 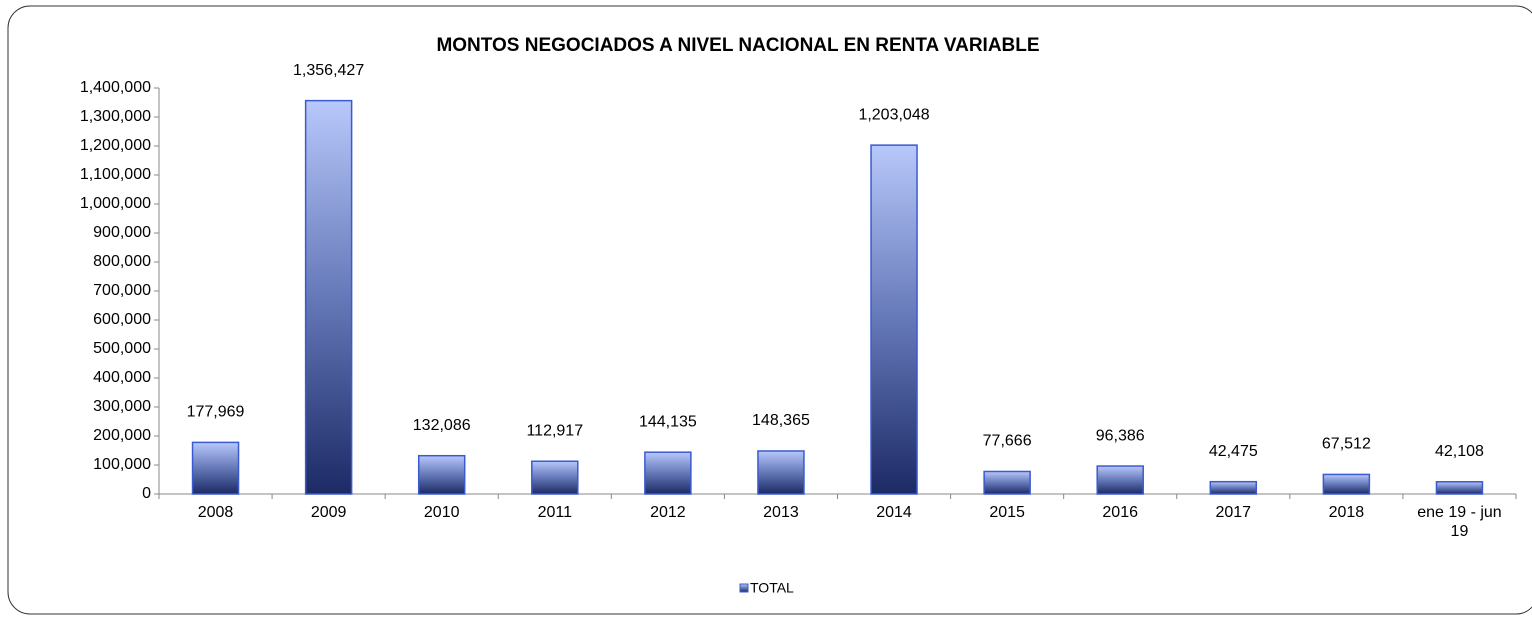 I want to click on x-tick-label: ene 19 - jun 19, so click(x=1459, y=522).